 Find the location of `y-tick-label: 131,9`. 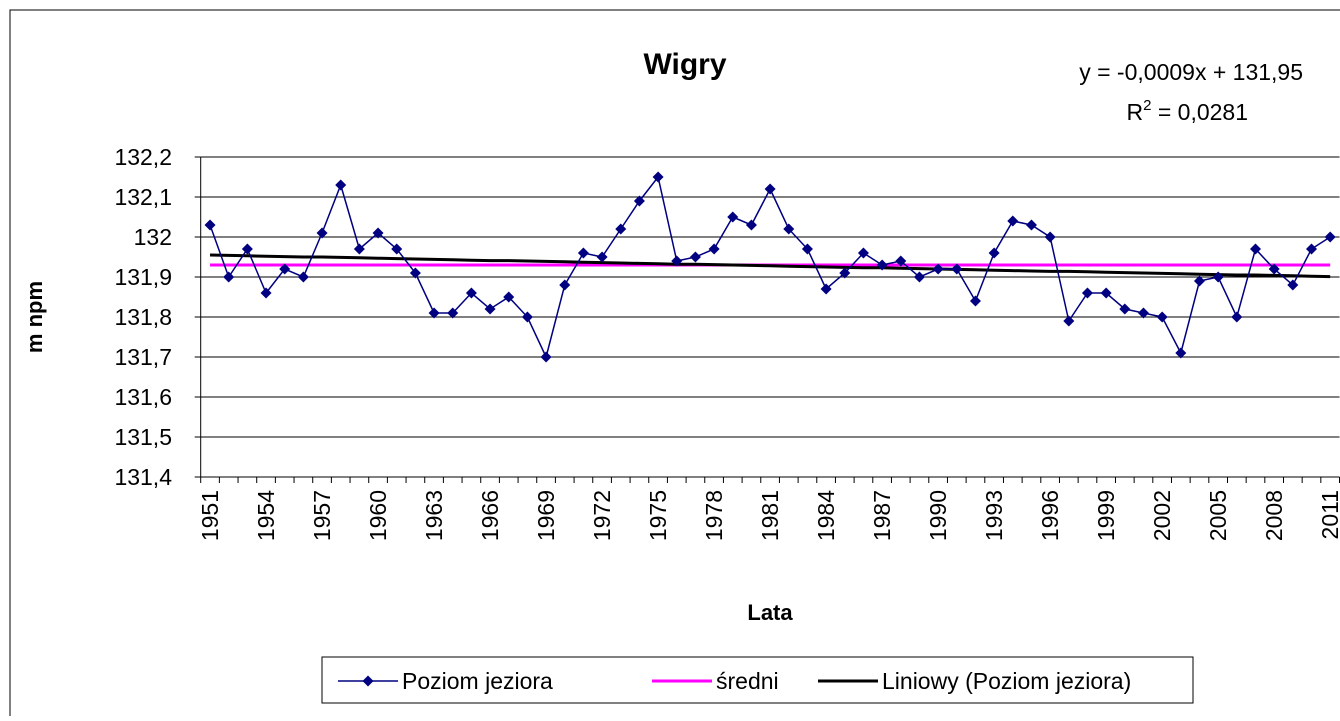

y-tick-label: 131,9 is located at coordinates (143, 277).